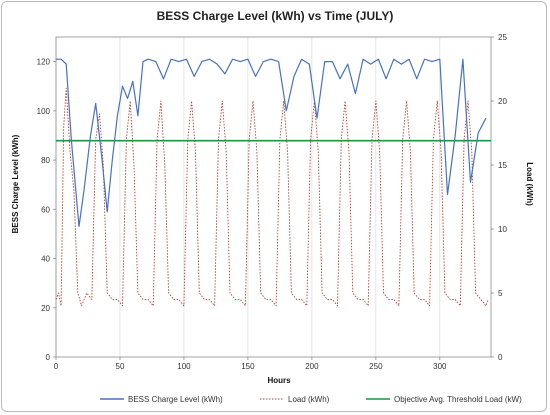  I want to click on y-right-tick-label: 25, so click(502, 37).